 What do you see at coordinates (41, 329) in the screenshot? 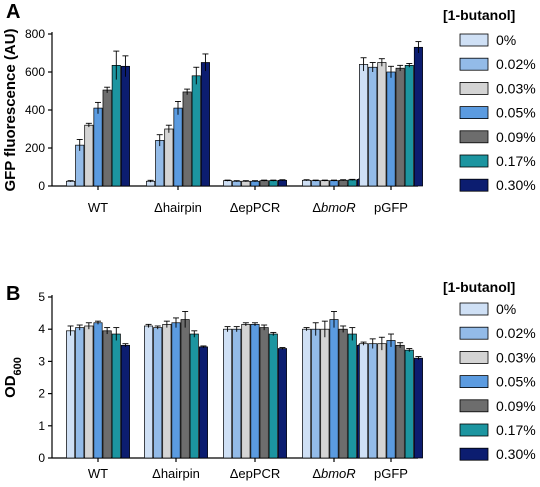
I see `y-tick-label: 4` at bounding box center [41, 329].